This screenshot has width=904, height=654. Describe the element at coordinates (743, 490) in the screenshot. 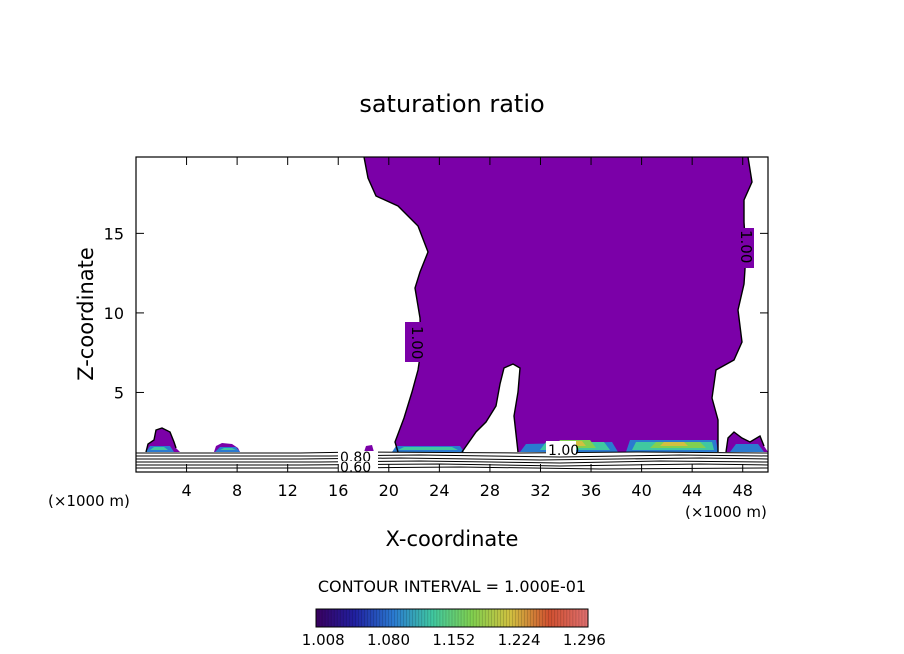

I see `x-tick-label: 48` at that location.